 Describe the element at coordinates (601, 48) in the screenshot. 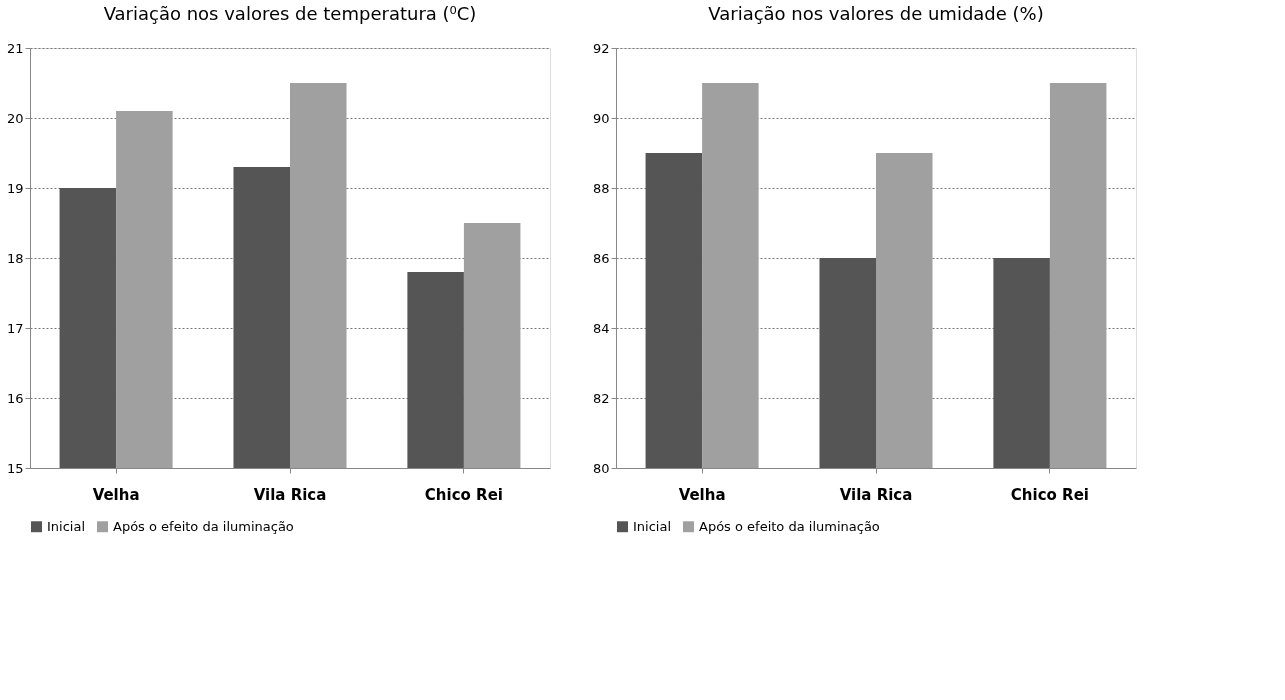

I see `y-tick-label: 92` at that location.